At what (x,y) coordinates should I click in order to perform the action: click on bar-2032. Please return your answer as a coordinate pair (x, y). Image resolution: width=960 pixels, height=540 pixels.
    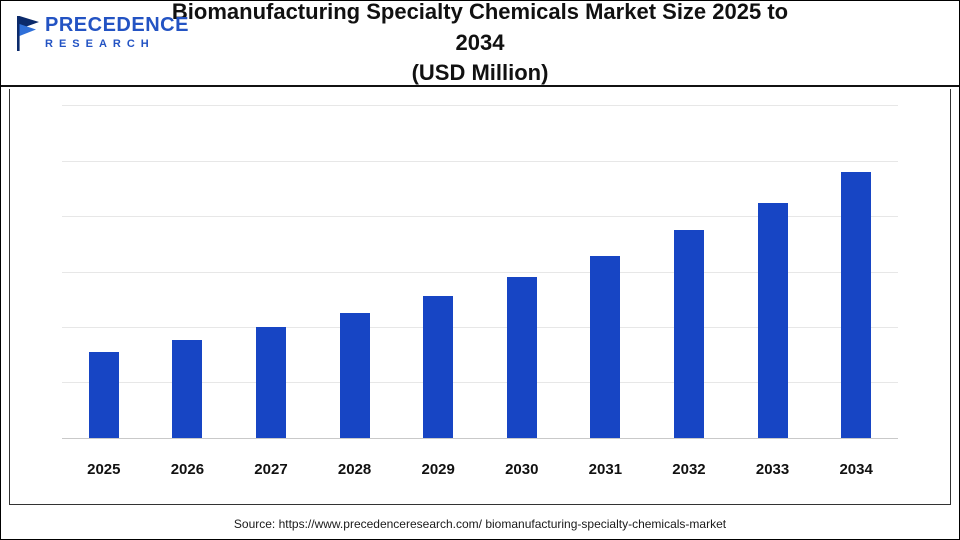
    Looking at the image, I should click on (688, 334).